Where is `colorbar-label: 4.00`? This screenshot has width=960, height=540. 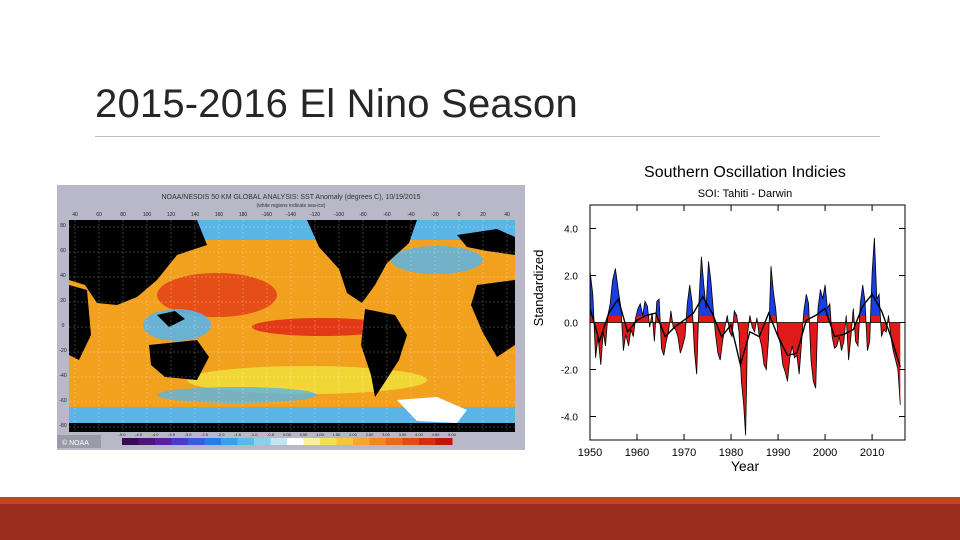 colorbar-label: 4.00 is located at coordinates (419, 434).